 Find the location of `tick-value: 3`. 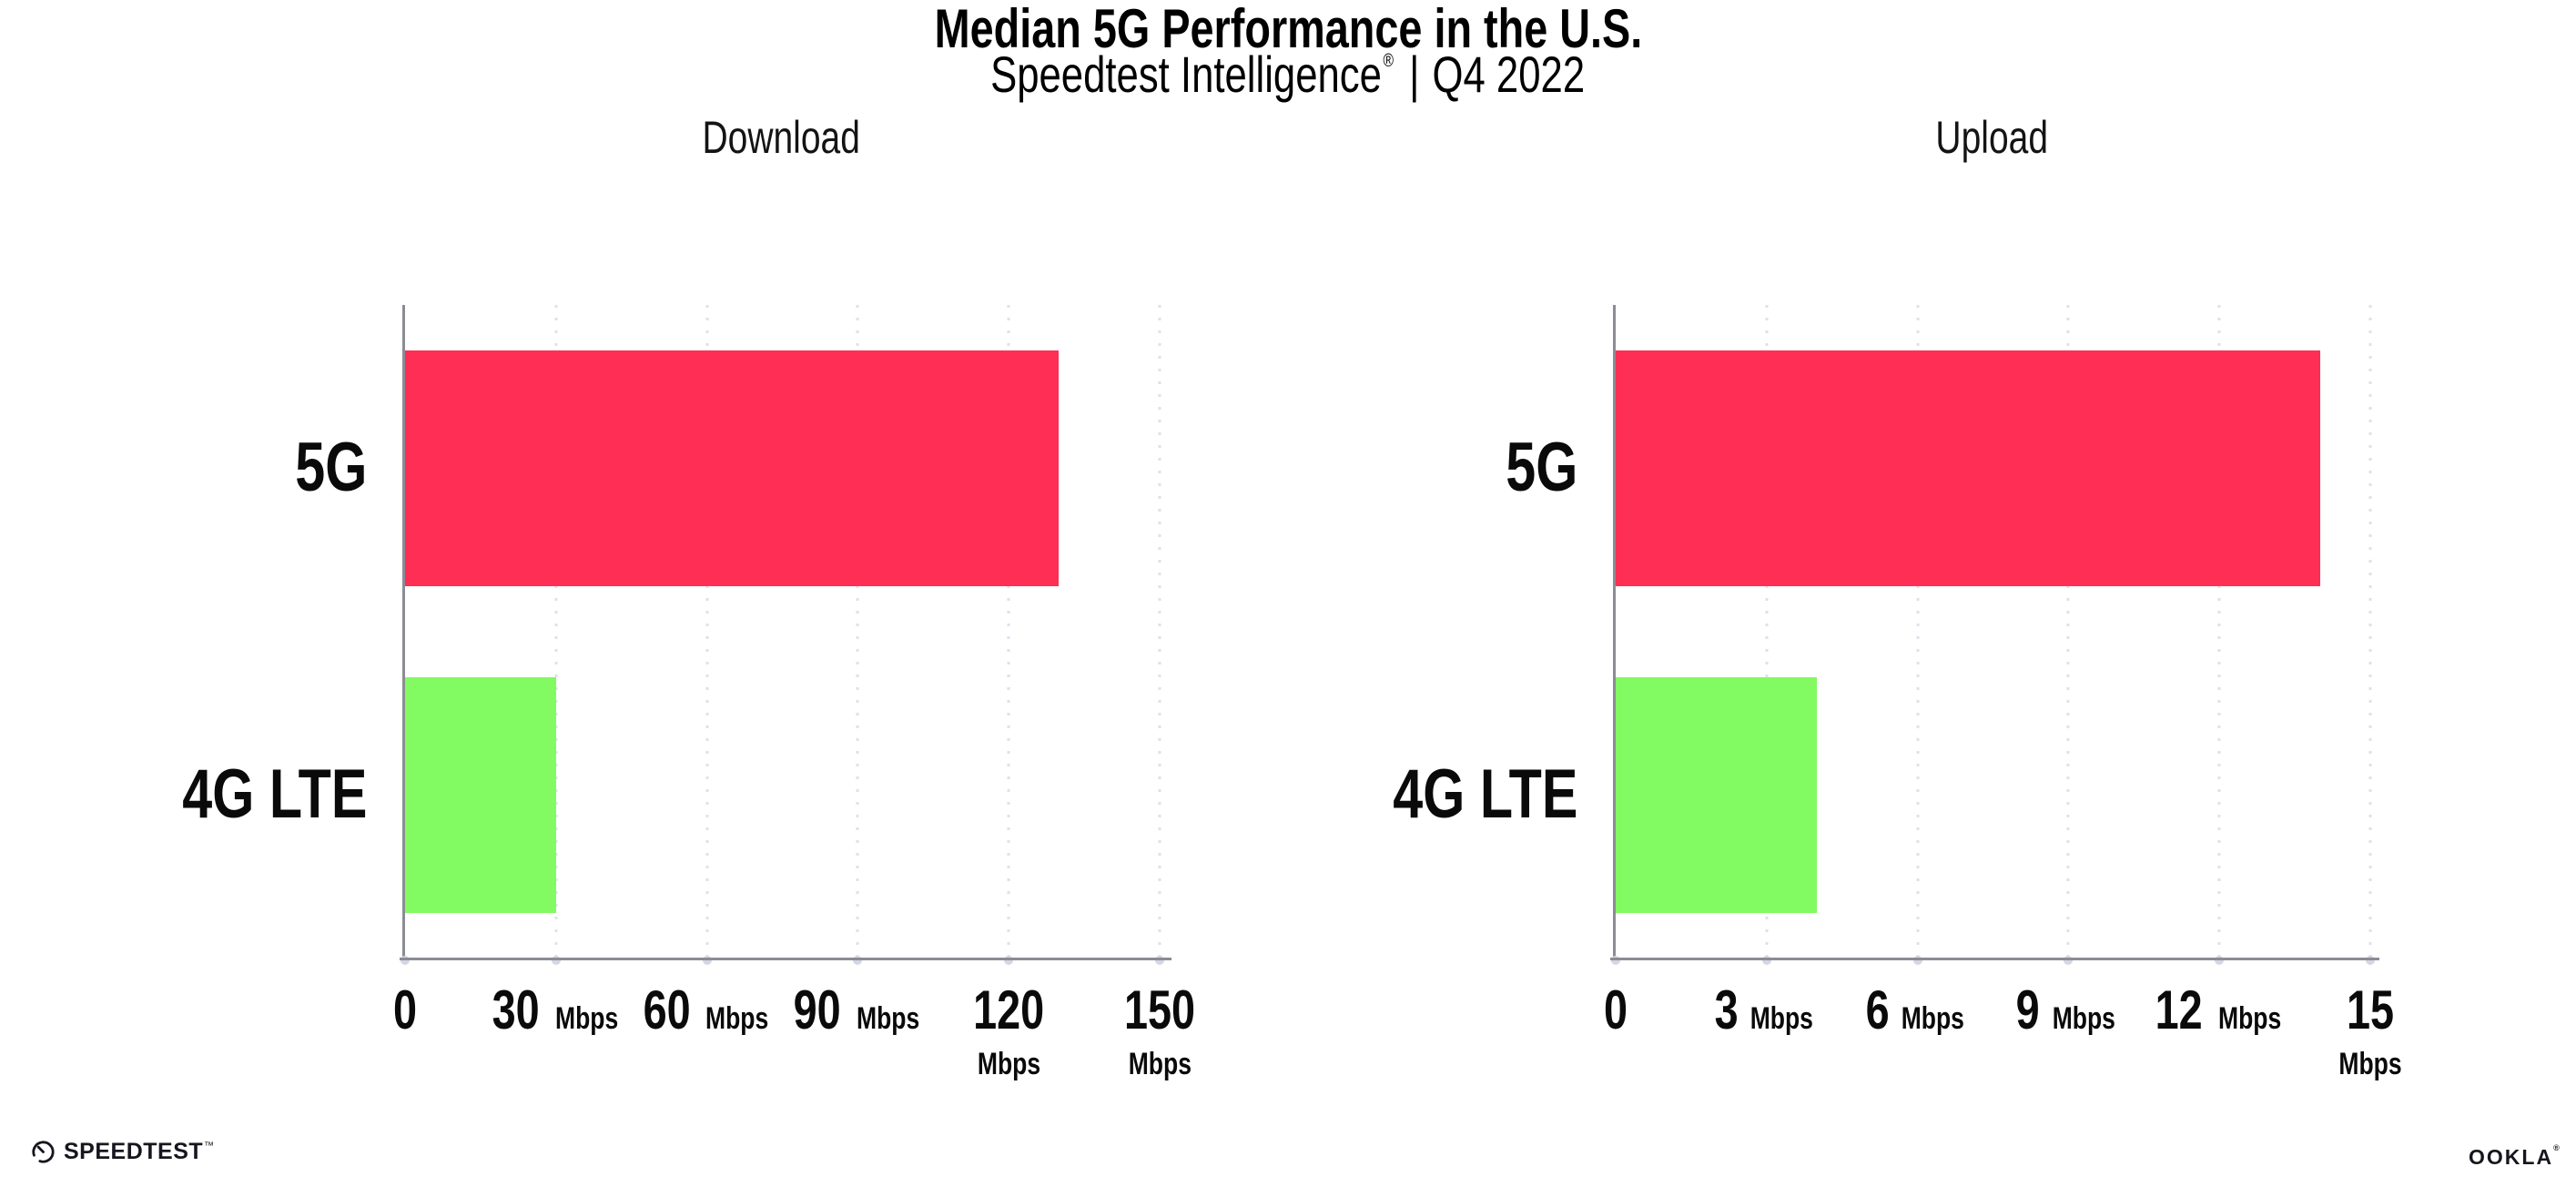

tick-value: 3 is located at coordinates (1726, 1010).